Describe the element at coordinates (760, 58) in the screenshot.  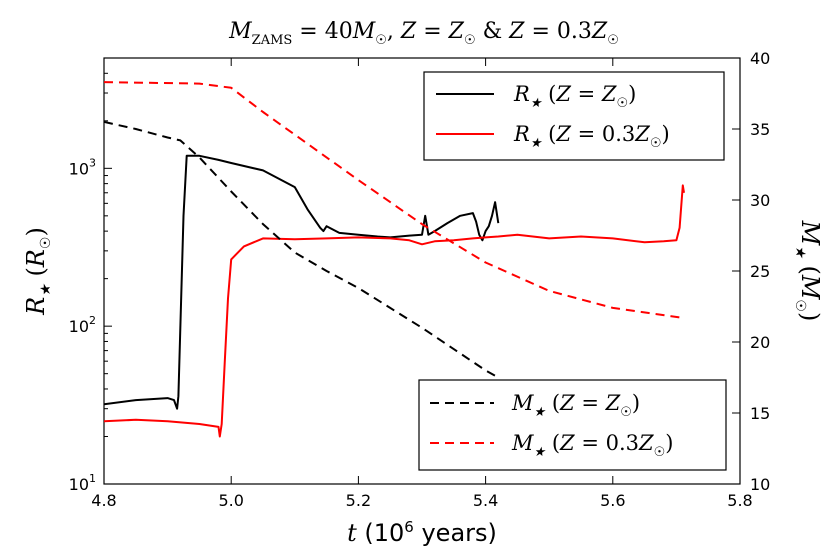
I see `y-right-tick-label: 40` at that location.